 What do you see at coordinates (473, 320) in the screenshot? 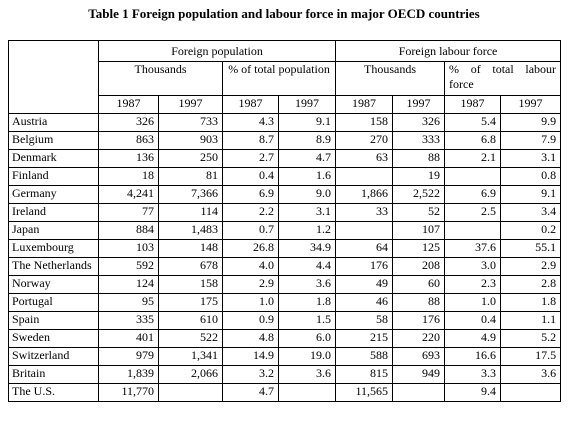
I see `data-cell: 0.4` at bounding box center [473, 320].